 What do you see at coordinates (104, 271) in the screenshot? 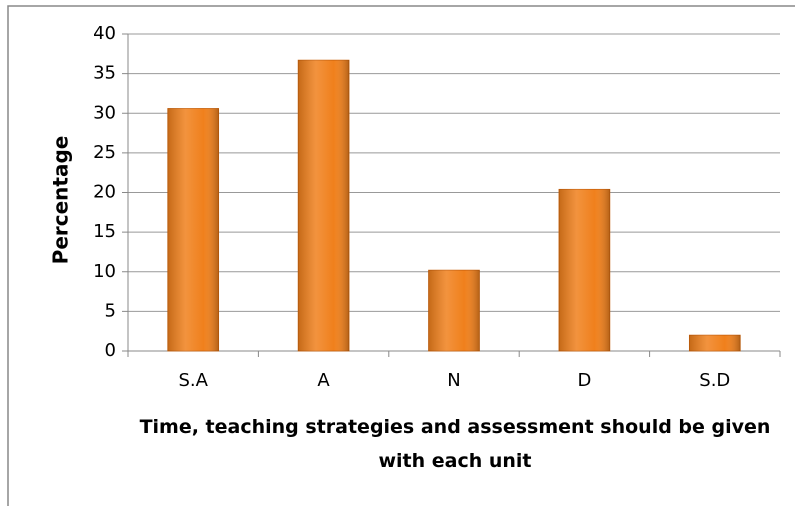
I see `y-tick-label: 10` at bounding box center [104, 271].